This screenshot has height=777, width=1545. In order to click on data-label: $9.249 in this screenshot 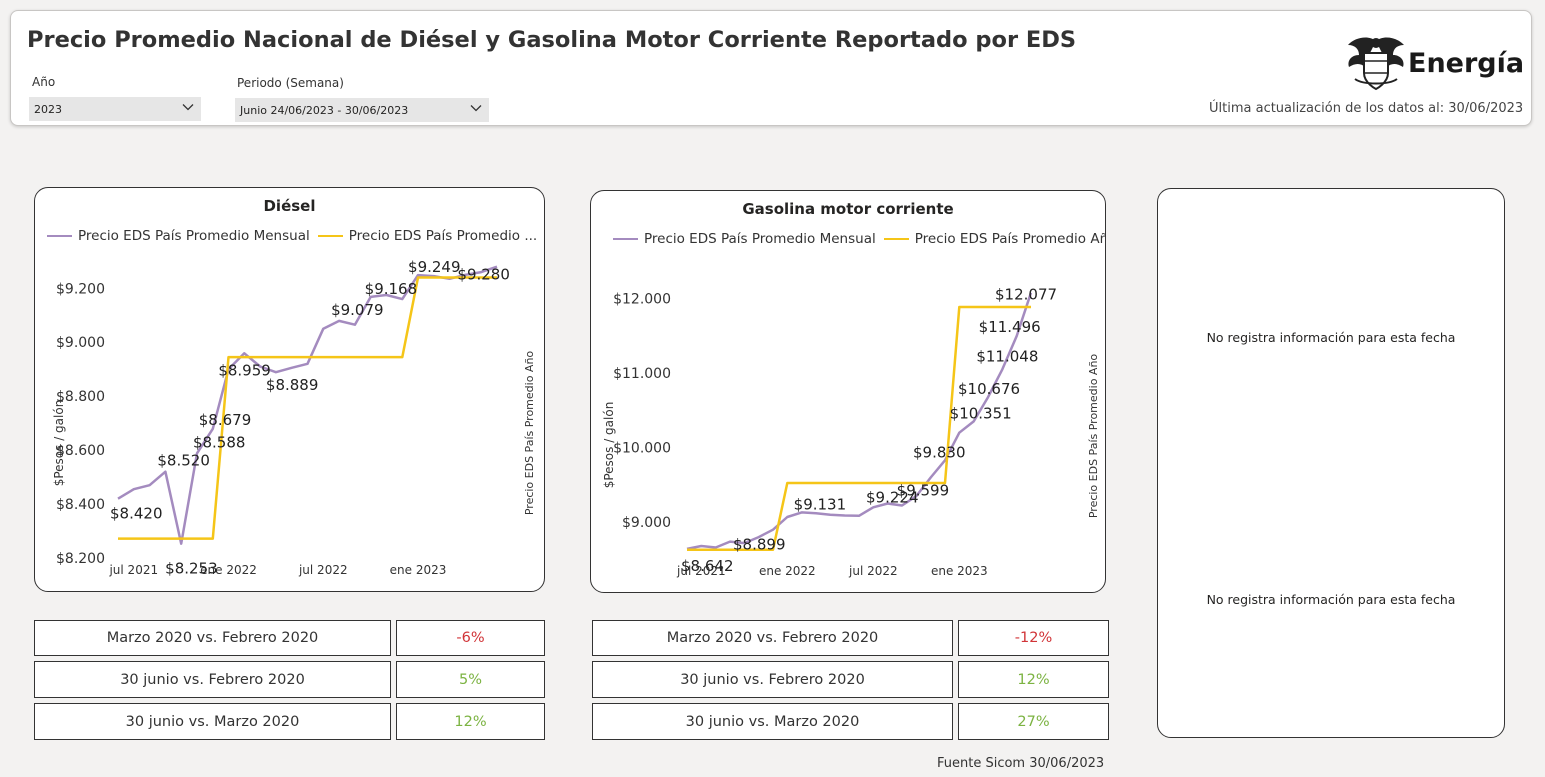, I will do `click(434, 267)`.